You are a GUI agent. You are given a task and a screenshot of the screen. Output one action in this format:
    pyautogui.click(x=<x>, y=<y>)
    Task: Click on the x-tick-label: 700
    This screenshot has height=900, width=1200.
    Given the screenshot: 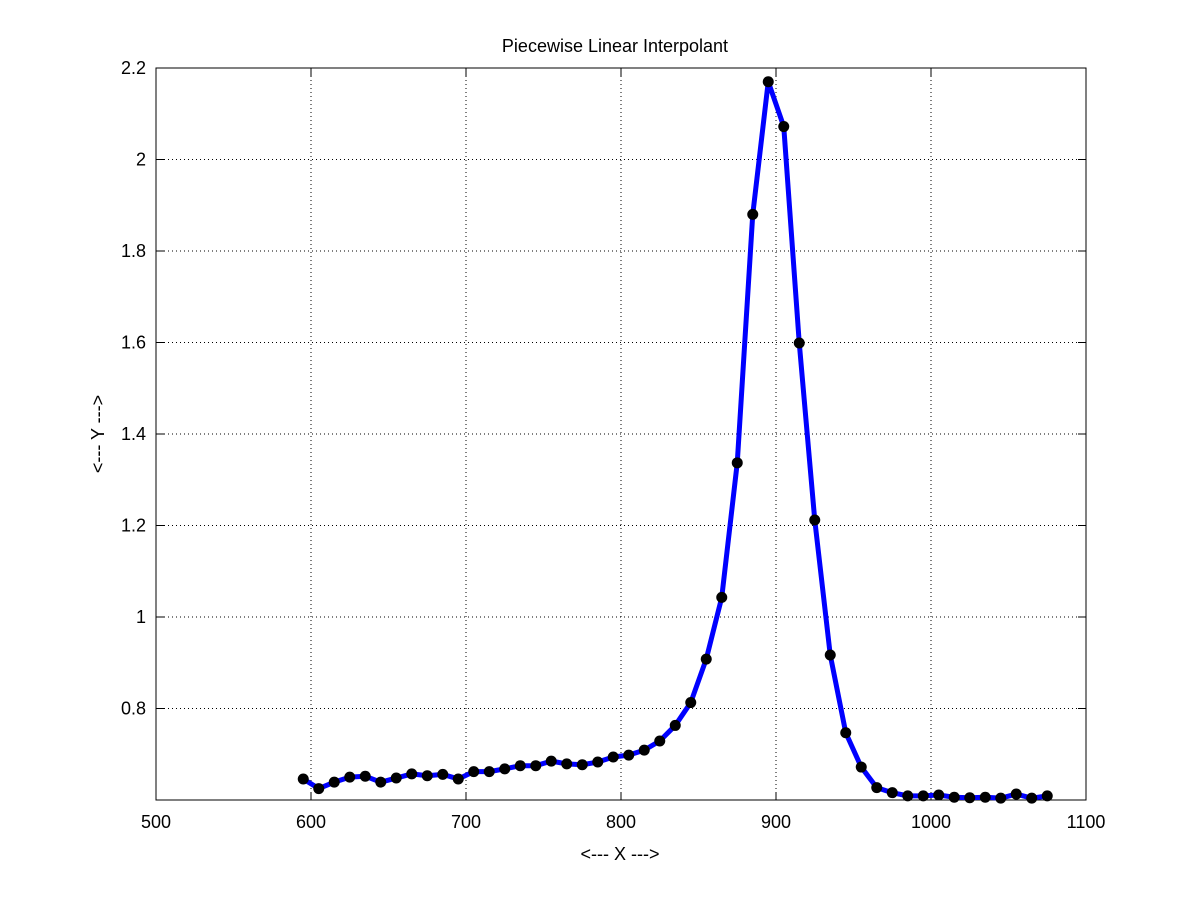 What is the action you would take?
    pyautogui.click(x=466, y=822)
    